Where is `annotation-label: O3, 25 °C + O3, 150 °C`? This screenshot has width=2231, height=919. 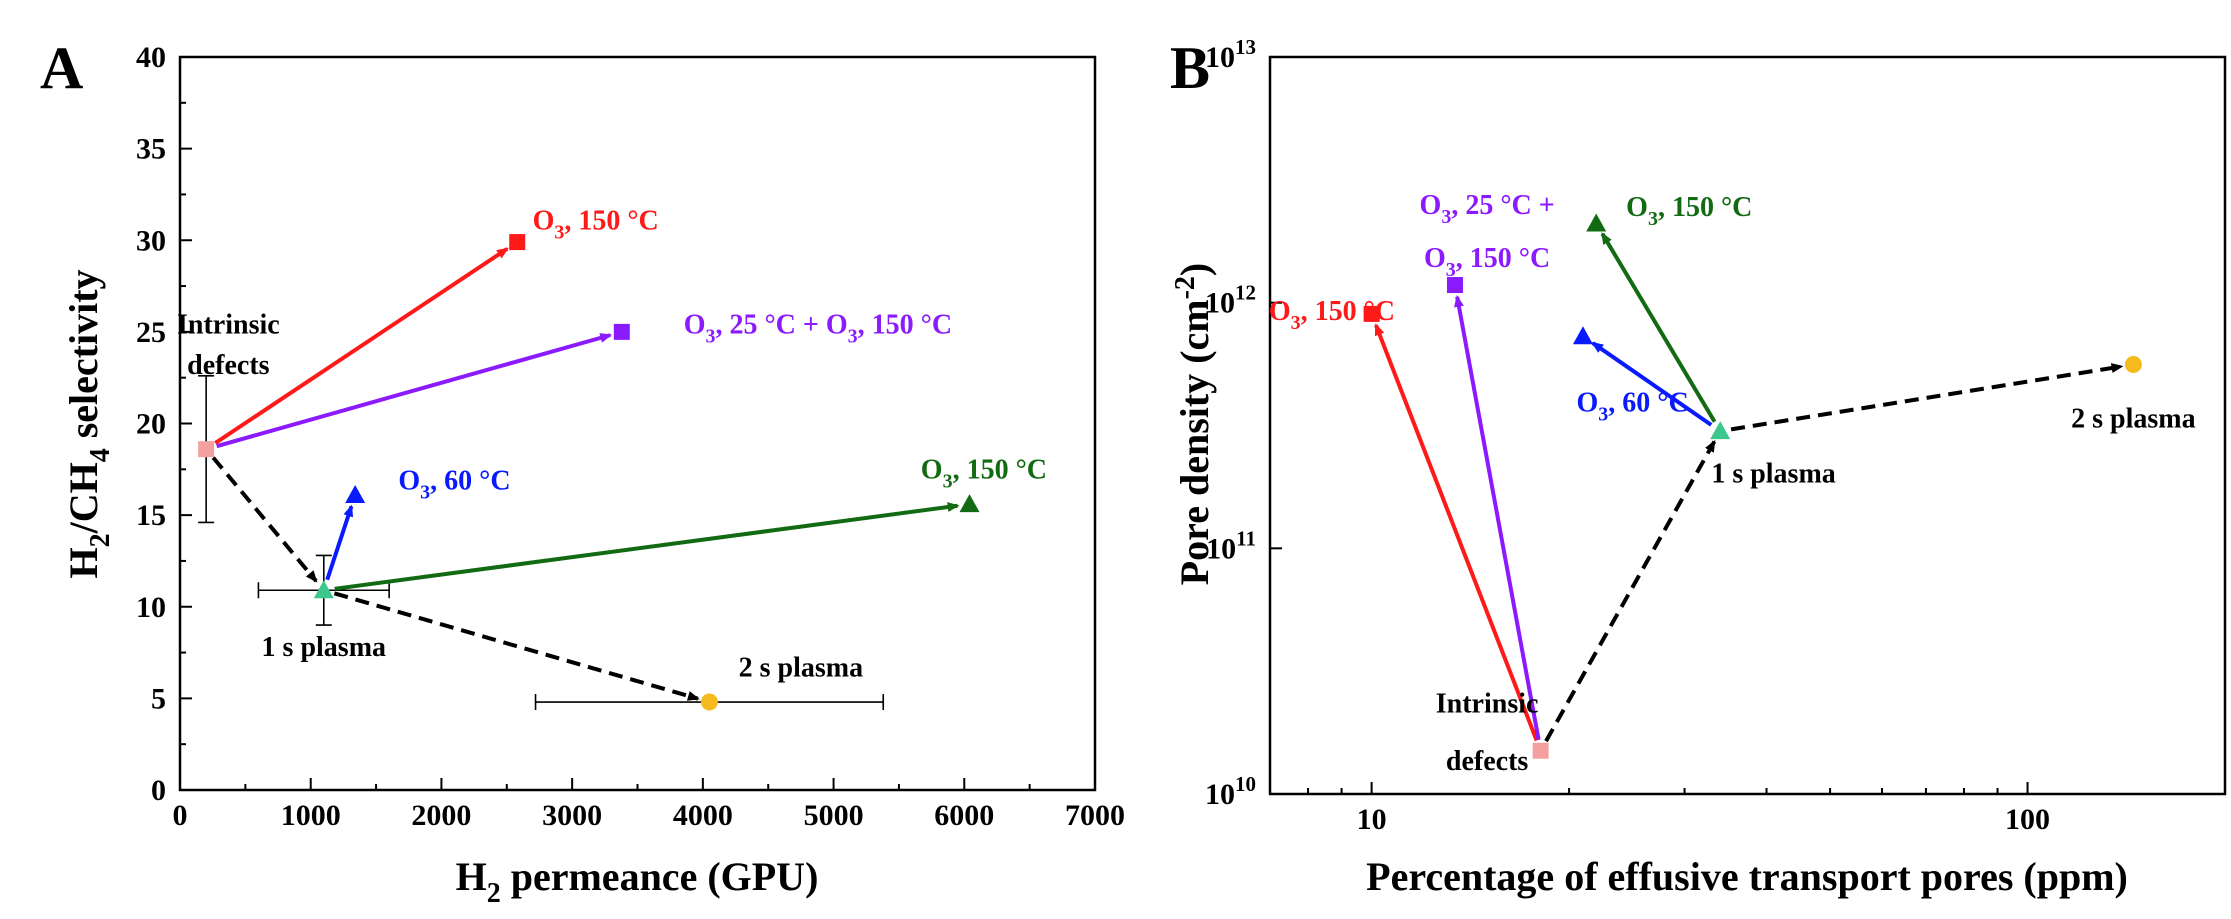
annotation-label: O3, 25 °C + O3, 150 °C is located at coordinates (818, 329).